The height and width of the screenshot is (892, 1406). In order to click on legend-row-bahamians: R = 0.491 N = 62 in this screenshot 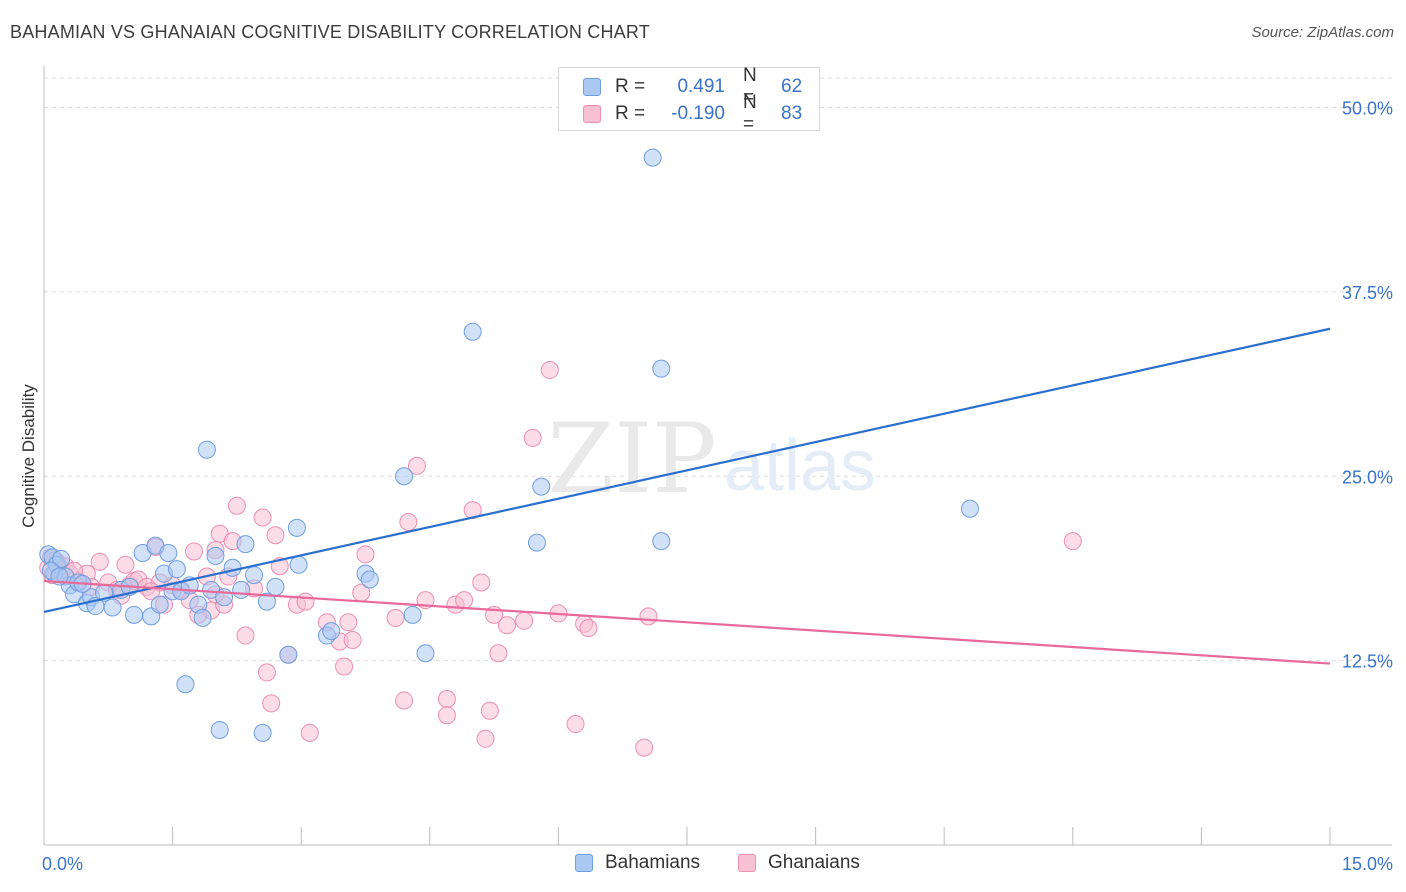, I will do `click(693, 86)`.